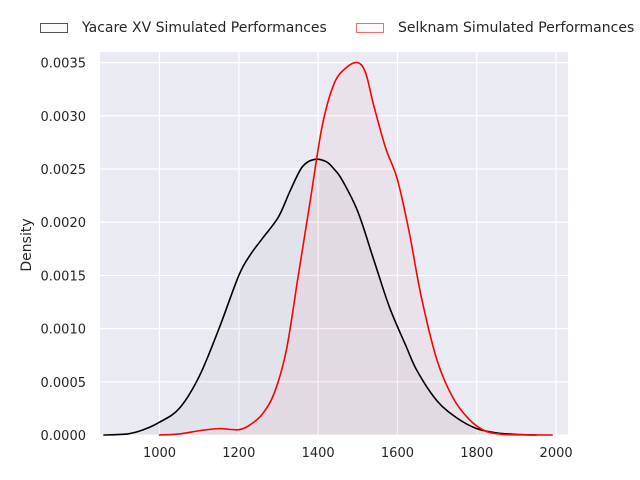 The width and height of the screenshot is (640, 480). Describe the element at coordinates (64, 276) in the screenshot. I see `y-tick-label: 0.0015` at that location.